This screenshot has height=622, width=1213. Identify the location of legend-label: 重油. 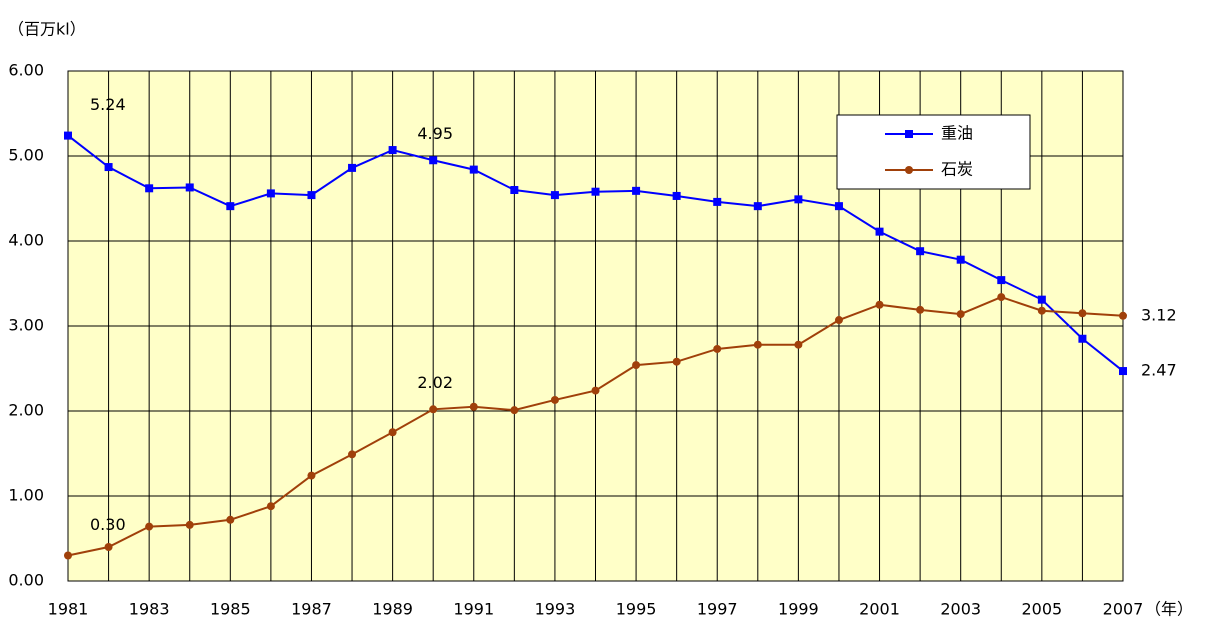
(957, 133).